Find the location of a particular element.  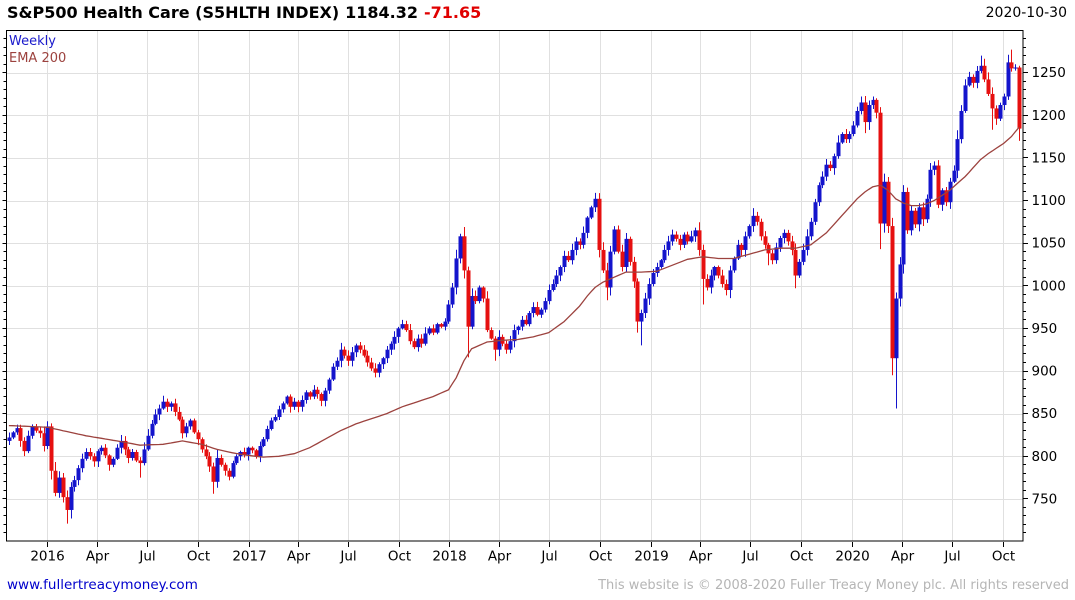

site-link: www.fullertreacymoney.com is located at coordinates (102, 585).